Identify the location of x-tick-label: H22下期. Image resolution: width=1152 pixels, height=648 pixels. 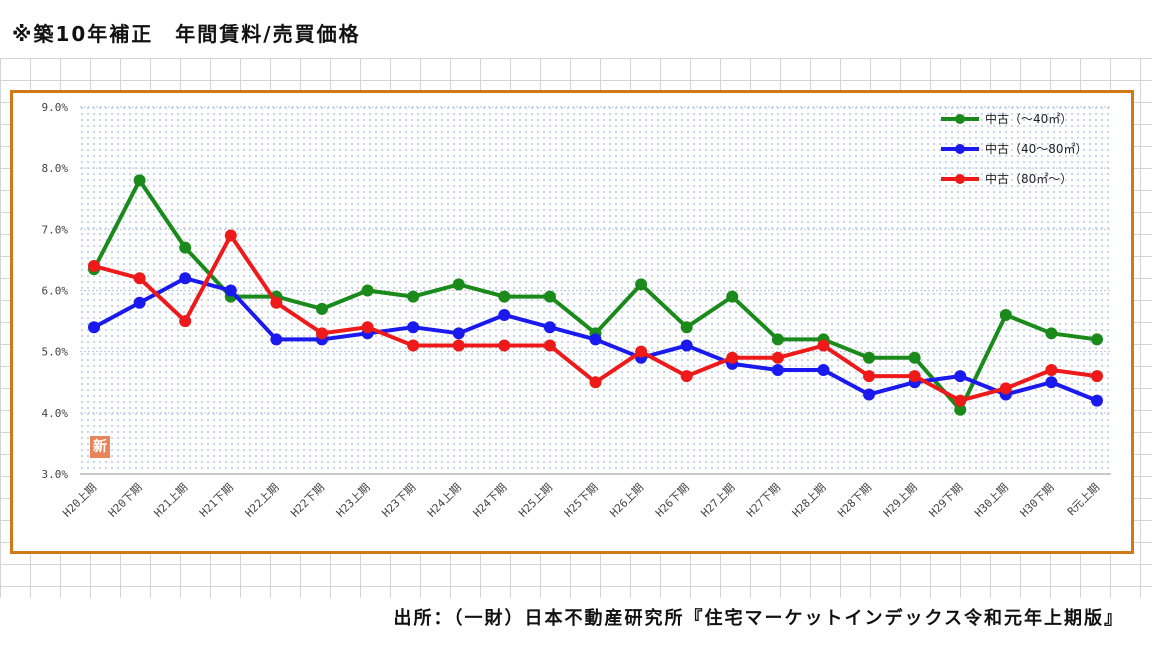
(307, 500).